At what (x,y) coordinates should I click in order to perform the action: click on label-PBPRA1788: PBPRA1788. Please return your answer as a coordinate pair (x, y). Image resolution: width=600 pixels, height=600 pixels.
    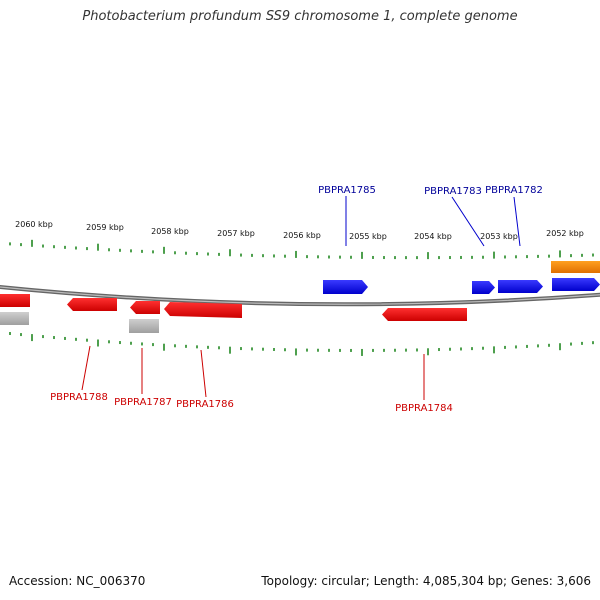
    Looking at the image, I should click on (79, 397).